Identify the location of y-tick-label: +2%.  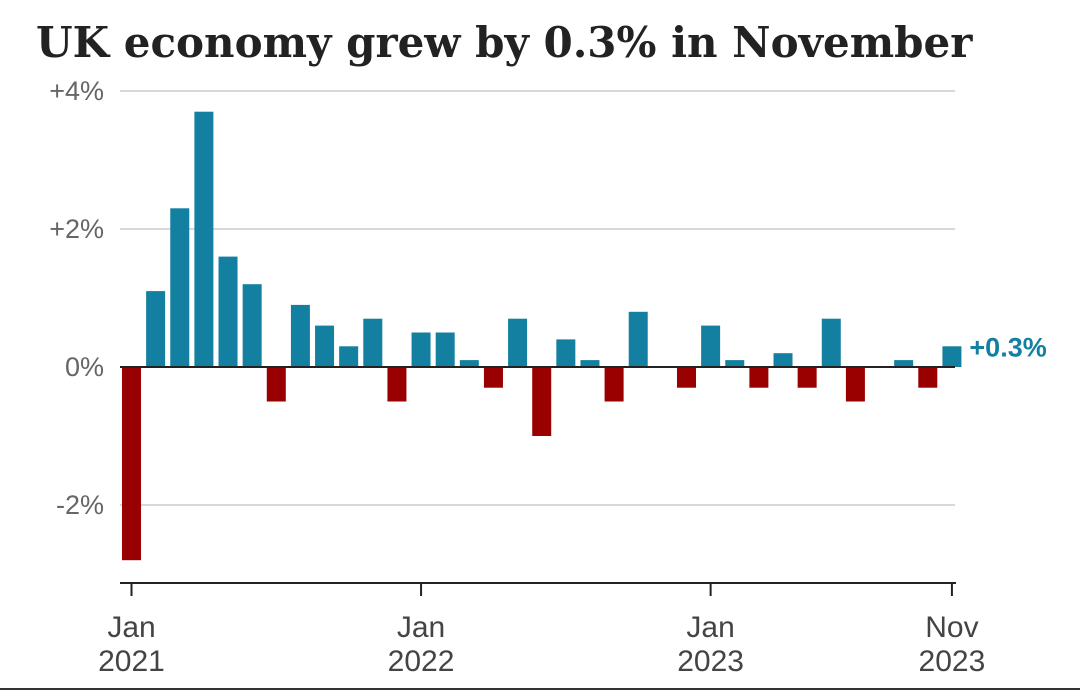
(76, 229).